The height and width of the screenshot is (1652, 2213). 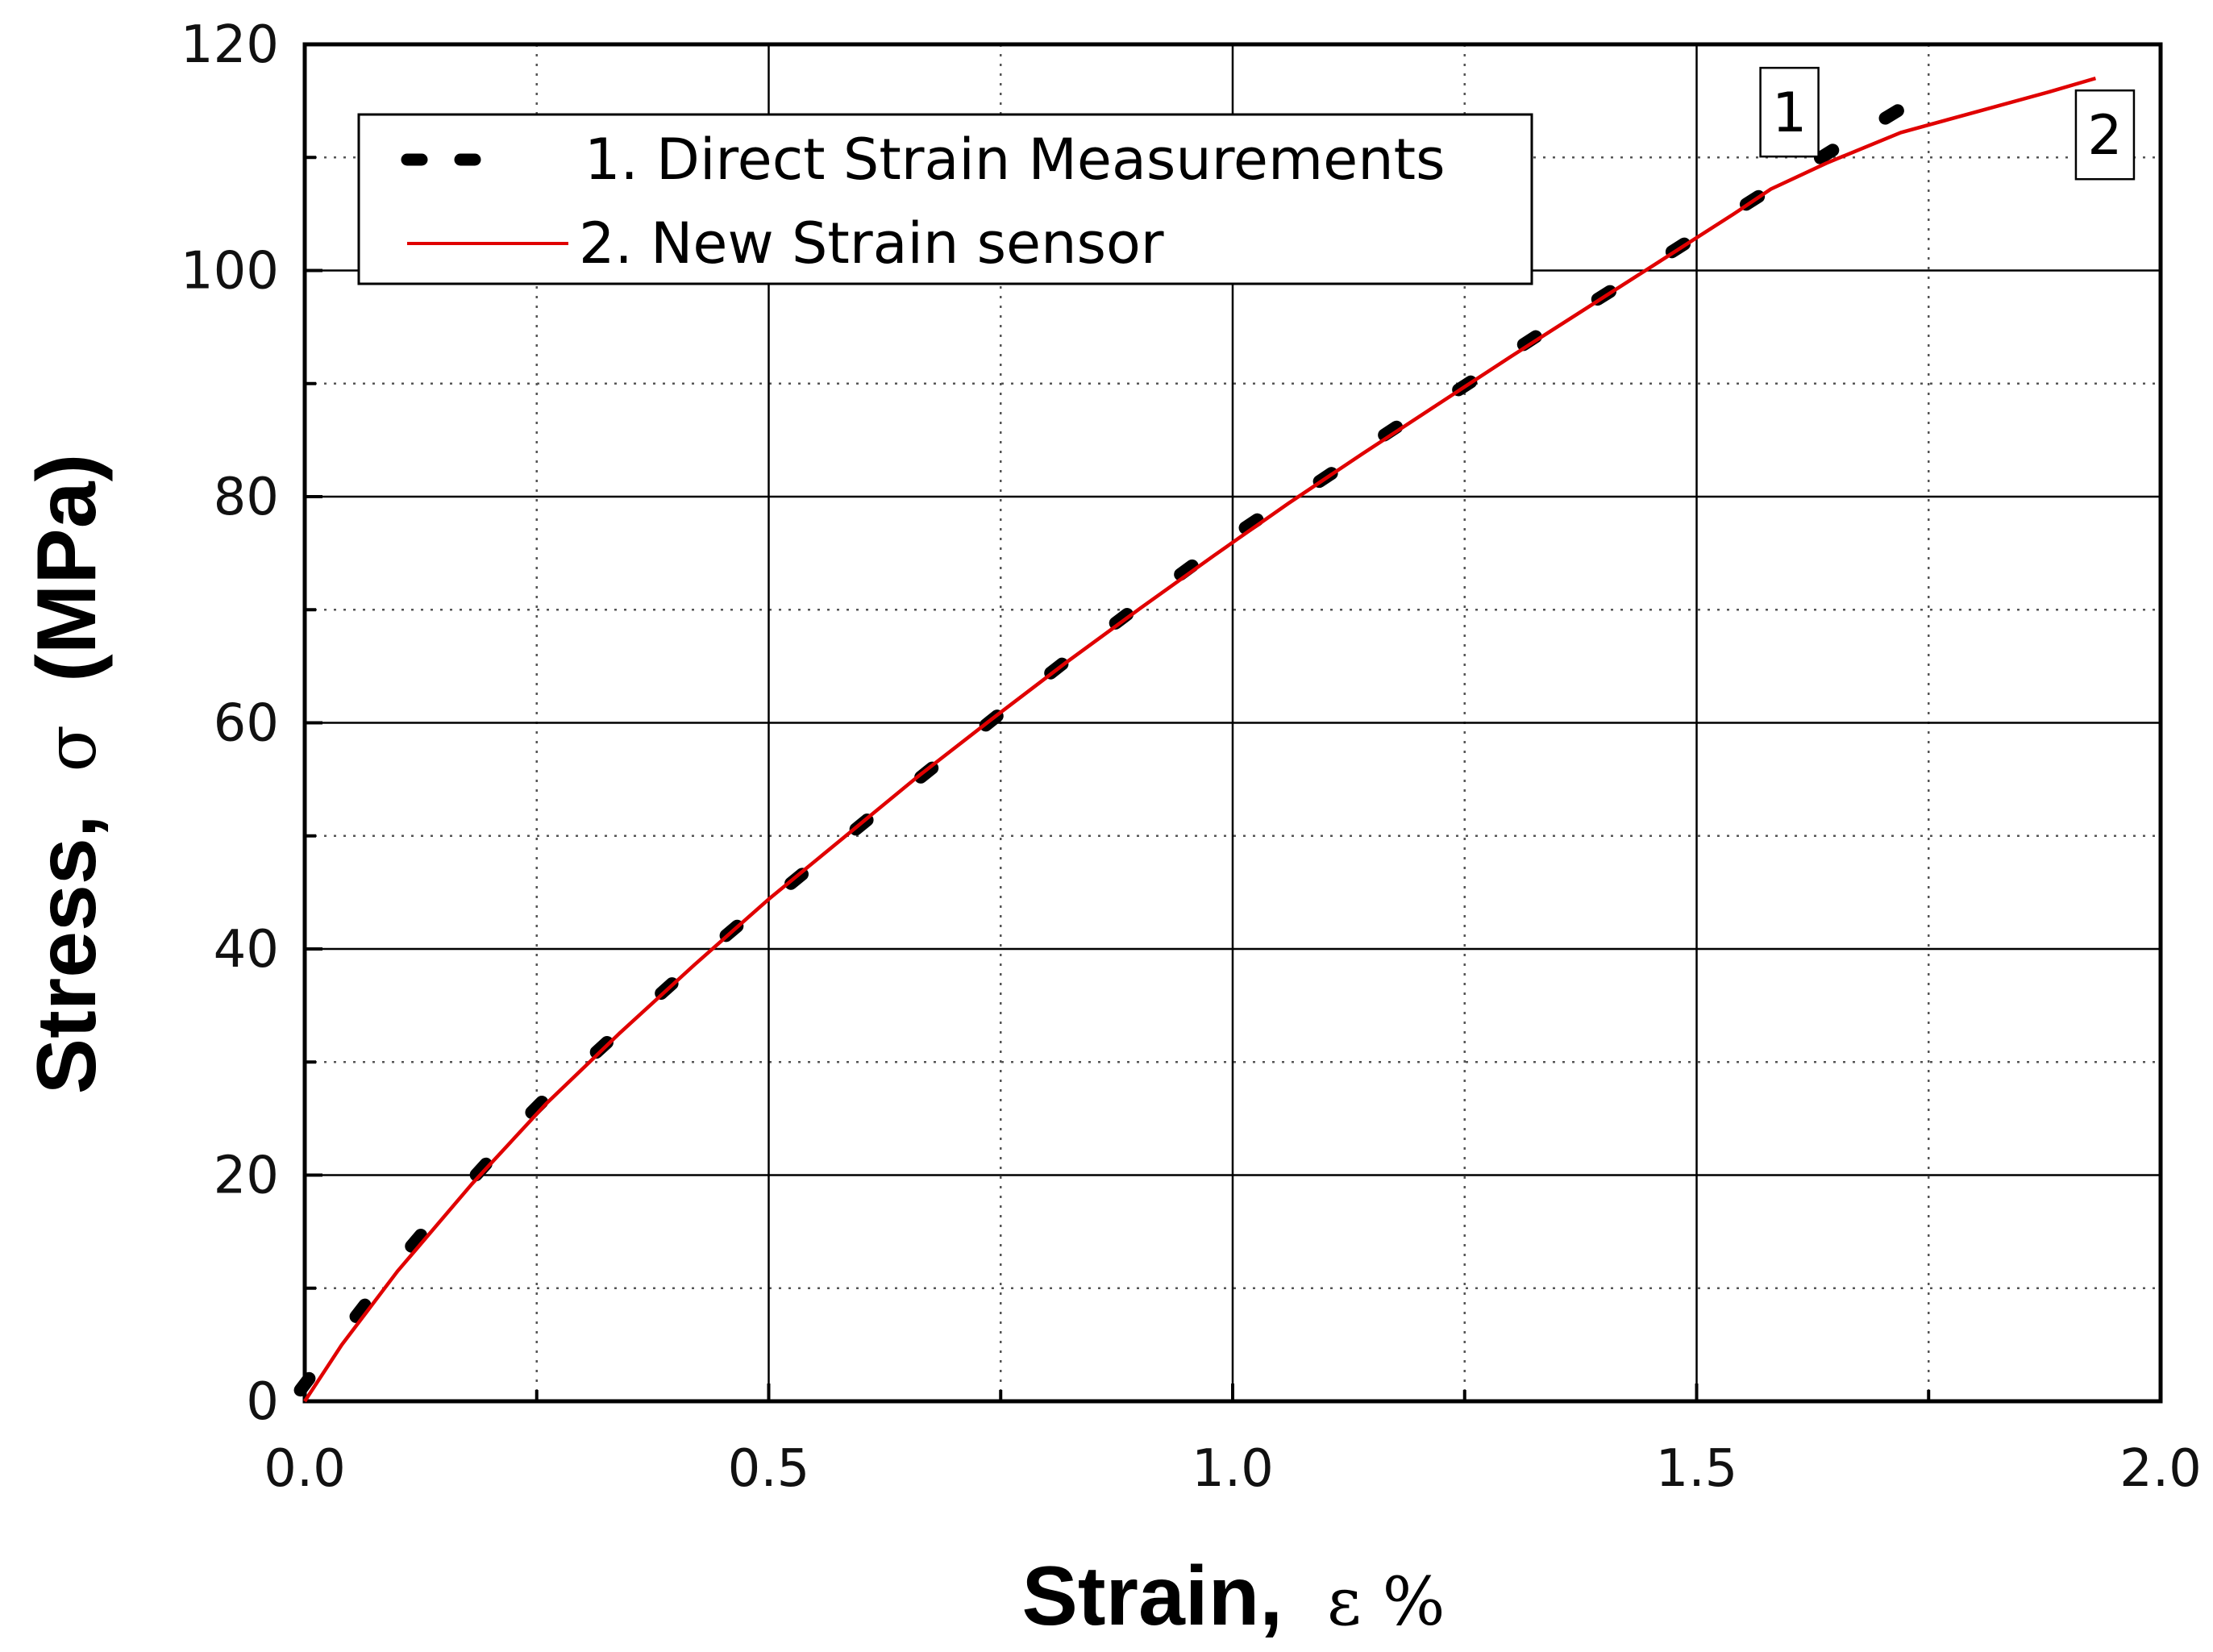 What do you see at coordinates (230, 45) in the screenshot?
I see `y-tick-label: 120` at bounding box center [230, 45].